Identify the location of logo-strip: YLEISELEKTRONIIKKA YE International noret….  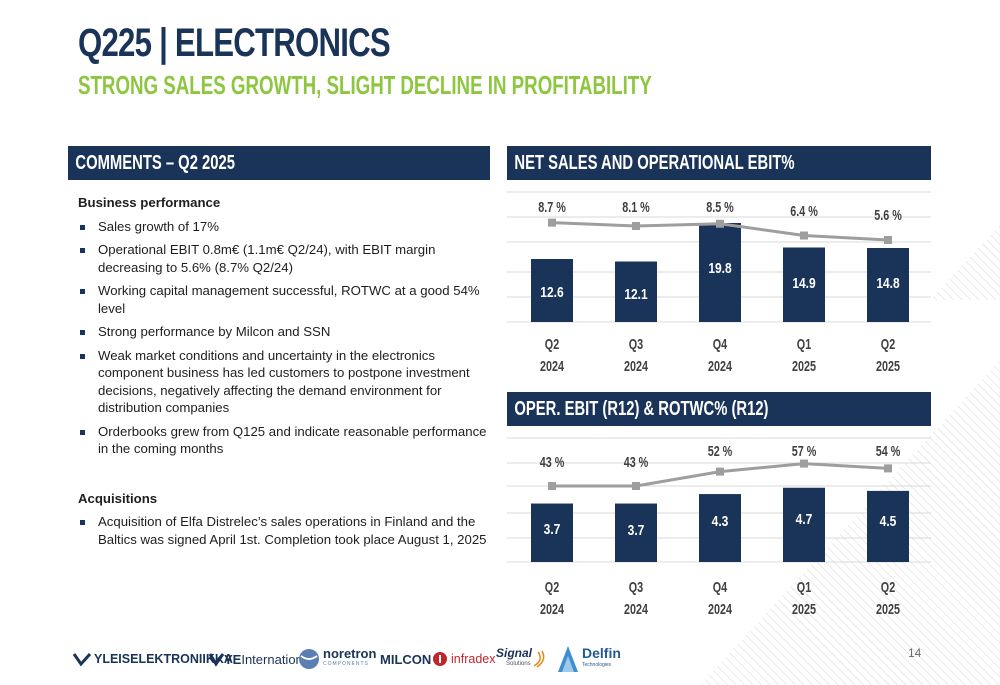
(352, 659).